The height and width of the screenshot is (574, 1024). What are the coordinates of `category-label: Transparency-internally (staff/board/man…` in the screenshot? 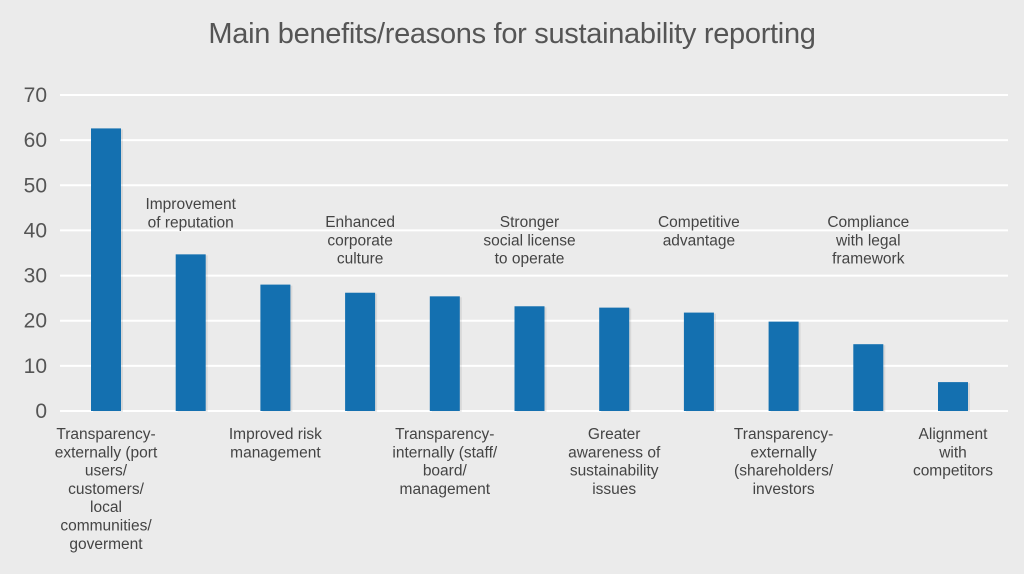 It's located at (445, 462).